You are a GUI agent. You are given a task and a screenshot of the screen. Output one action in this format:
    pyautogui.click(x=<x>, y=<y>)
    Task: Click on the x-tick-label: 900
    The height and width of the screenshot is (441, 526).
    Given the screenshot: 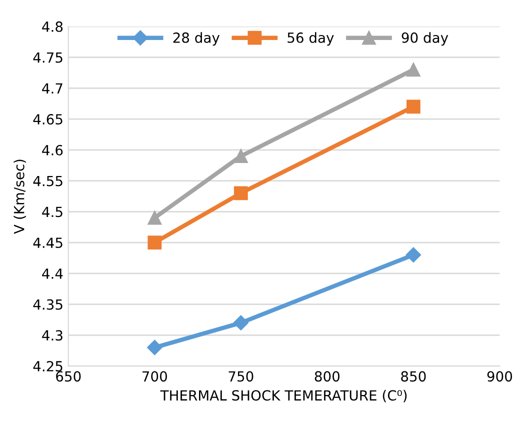 What is the action you would take?
    pyautogui.click(x=499, y=376)
    